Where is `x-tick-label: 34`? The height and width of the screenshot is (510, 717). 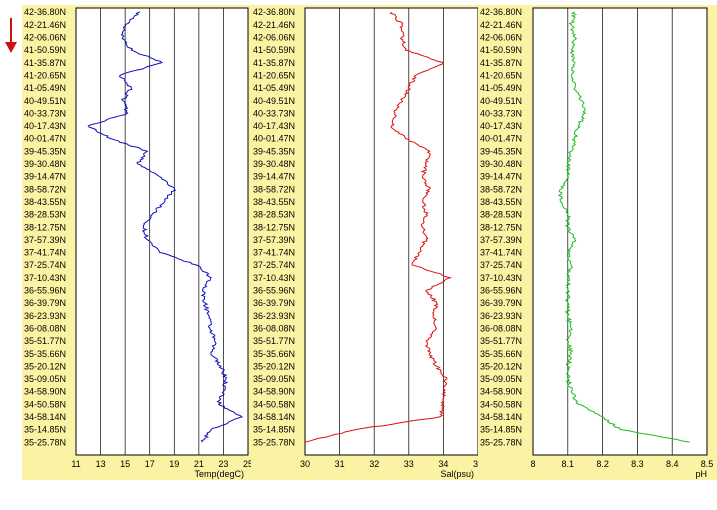
x-tick-label: 34 is located at coordinates (443, 464).